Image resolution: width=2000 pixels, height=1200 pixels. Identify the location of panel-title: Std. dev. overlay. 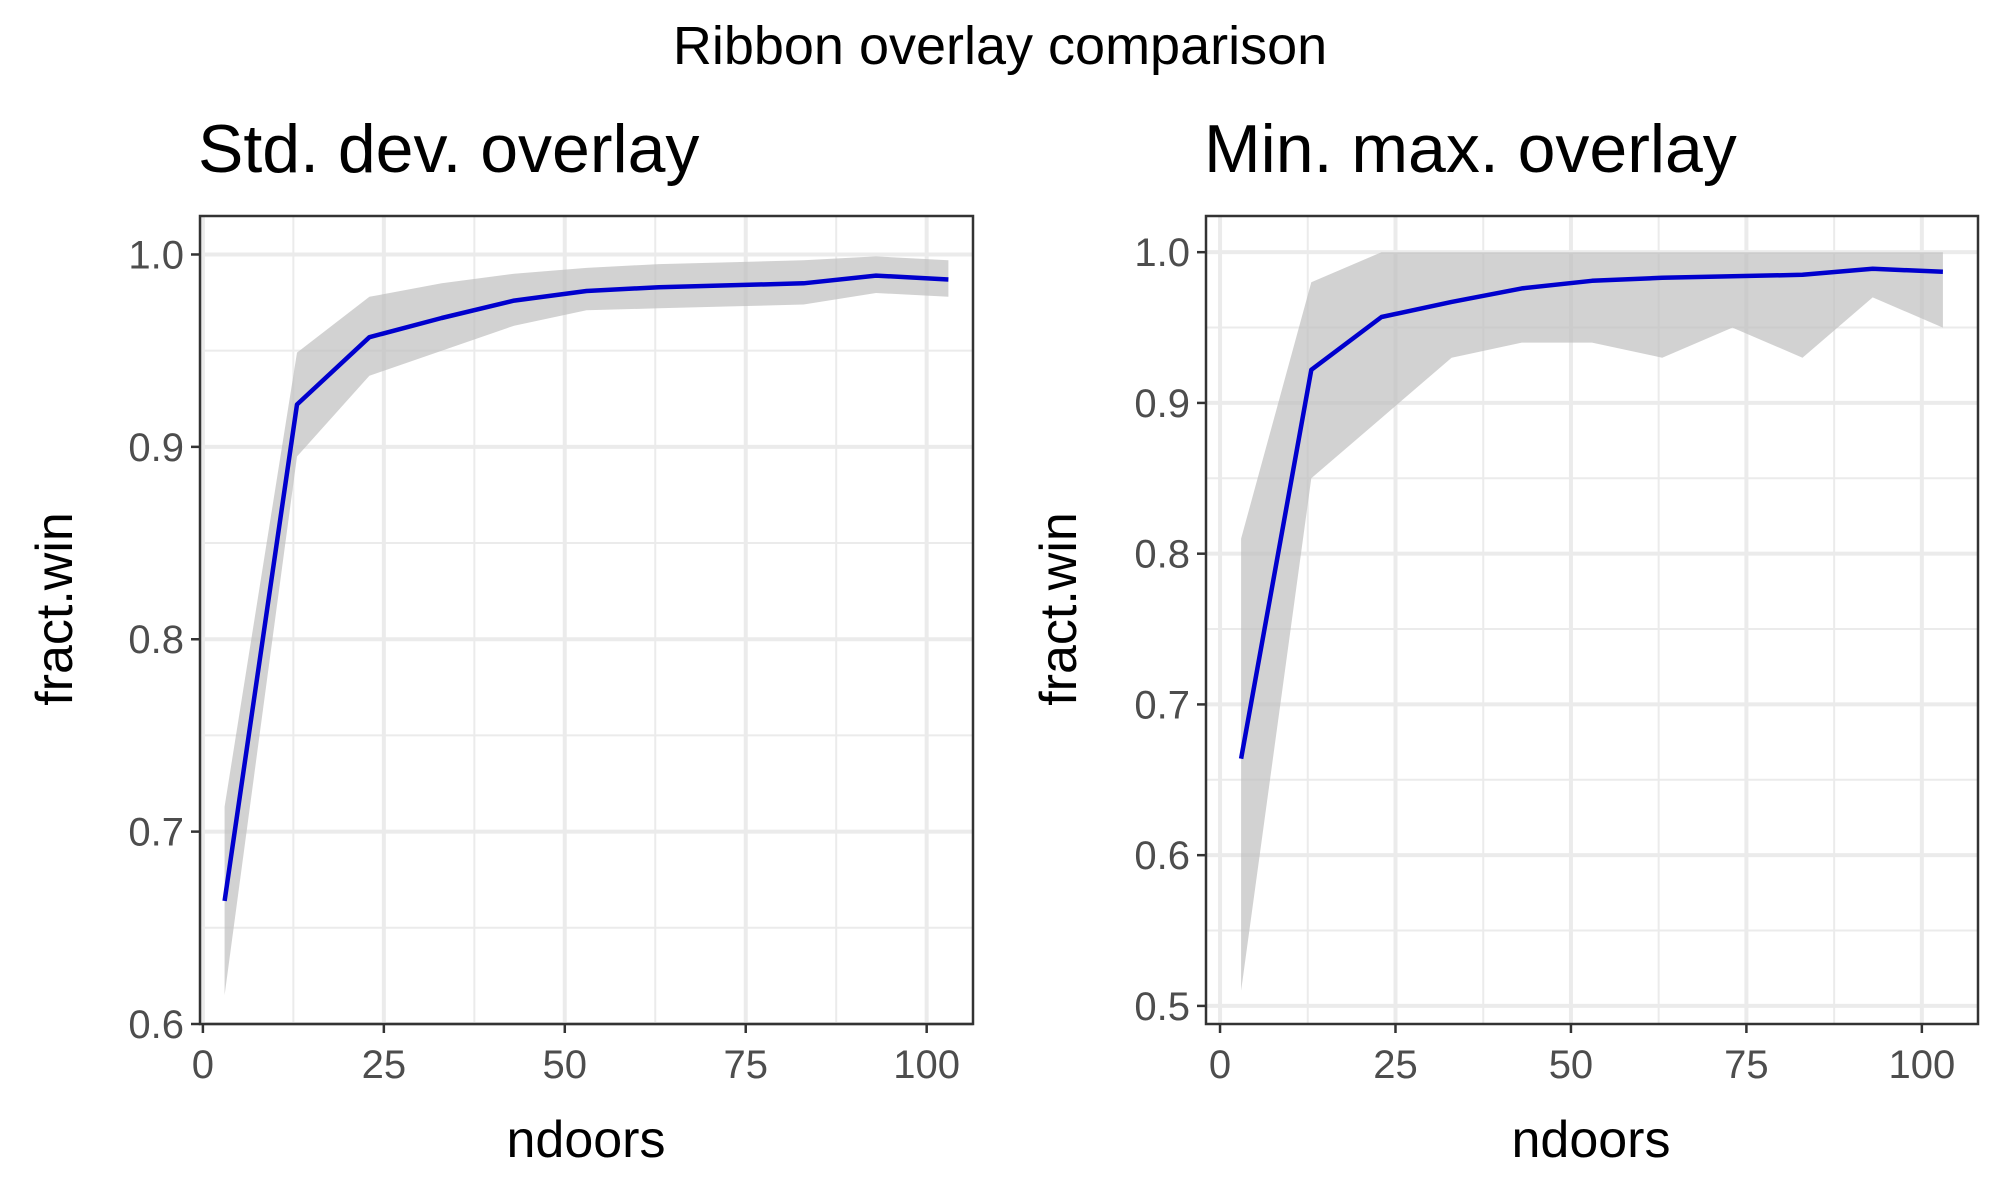
(448, 149).